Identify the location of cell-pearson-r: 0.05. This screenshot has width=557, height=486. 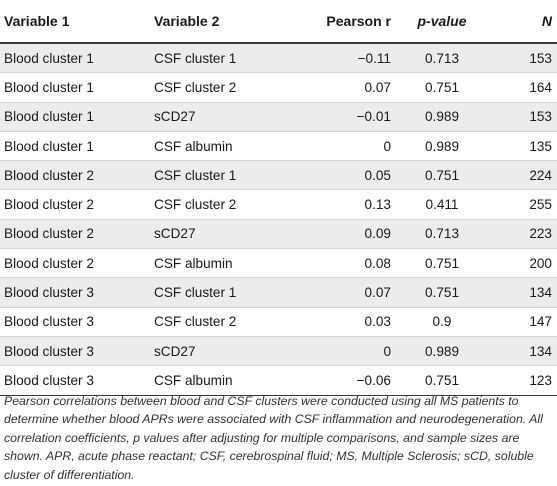
(341, 175).